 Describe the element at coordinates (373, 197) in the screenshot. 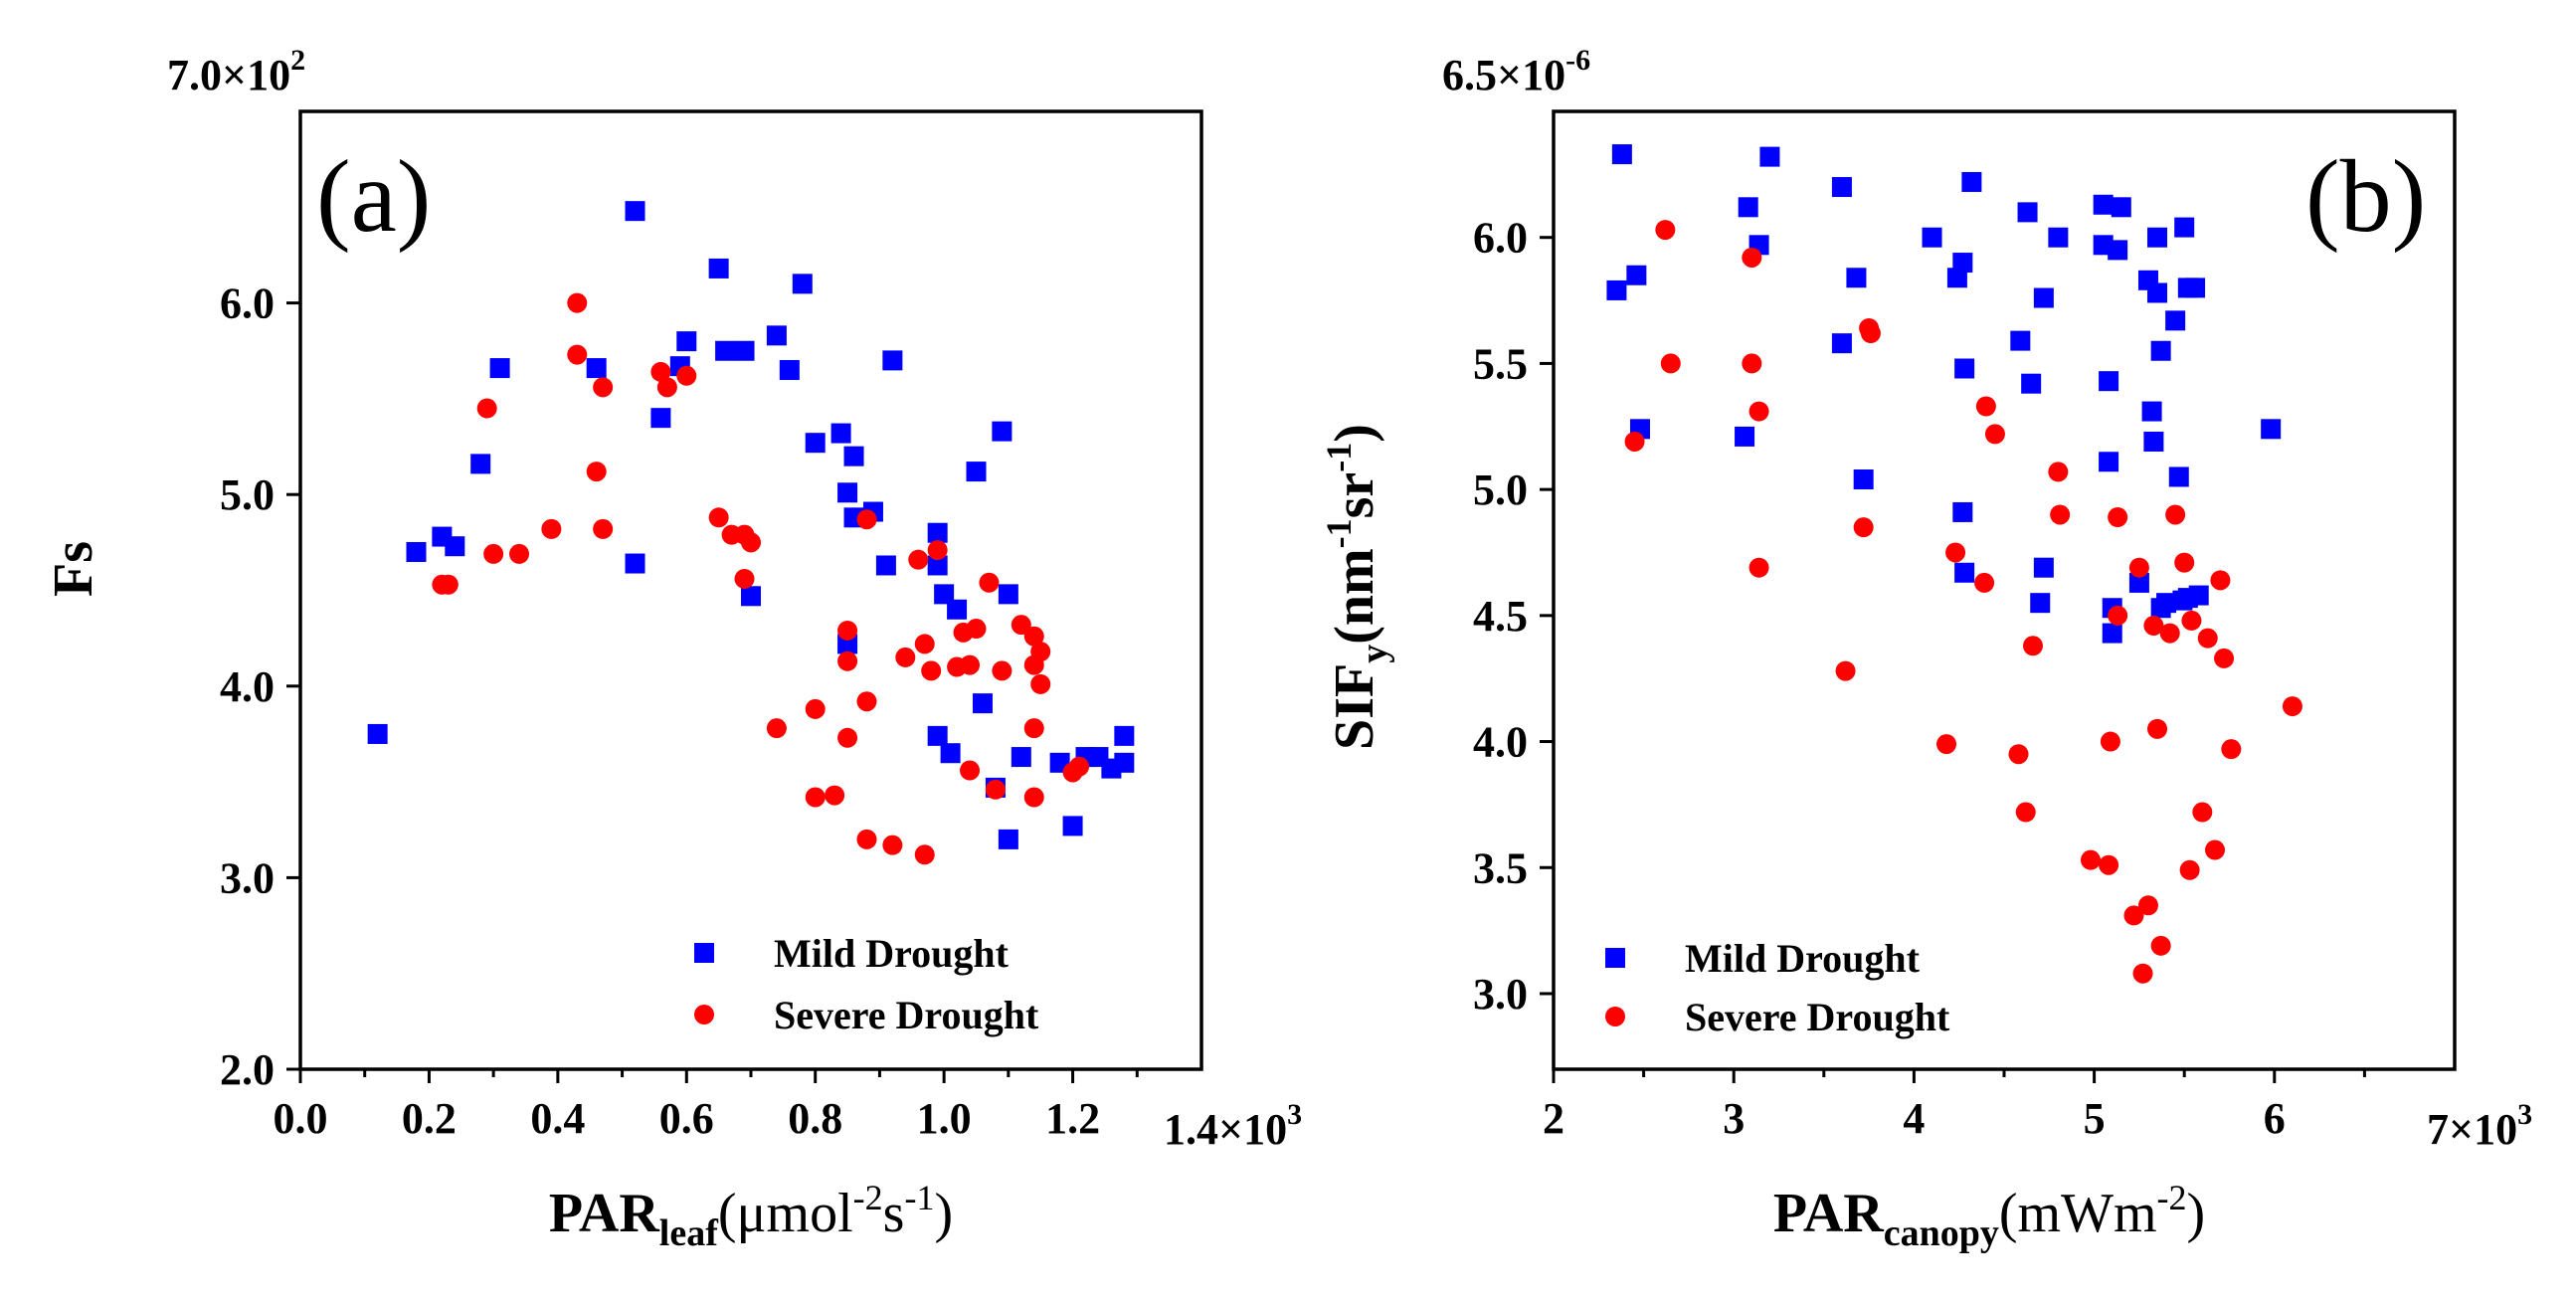

I see `panel-a-label: (a)` at that location.